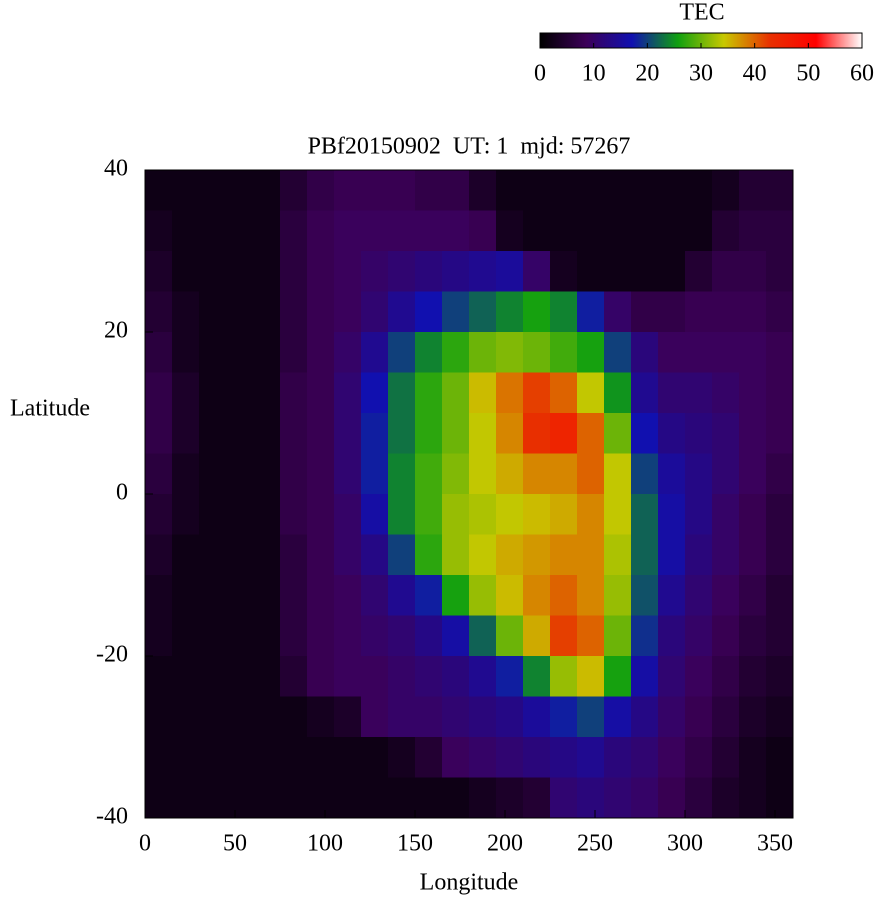 The width and height of the screenshot is (878, 900). What do you see at coordinates (775, 844) in the screenshot?
I see `x-tick-label: 350` at bounding box center [775, 844].